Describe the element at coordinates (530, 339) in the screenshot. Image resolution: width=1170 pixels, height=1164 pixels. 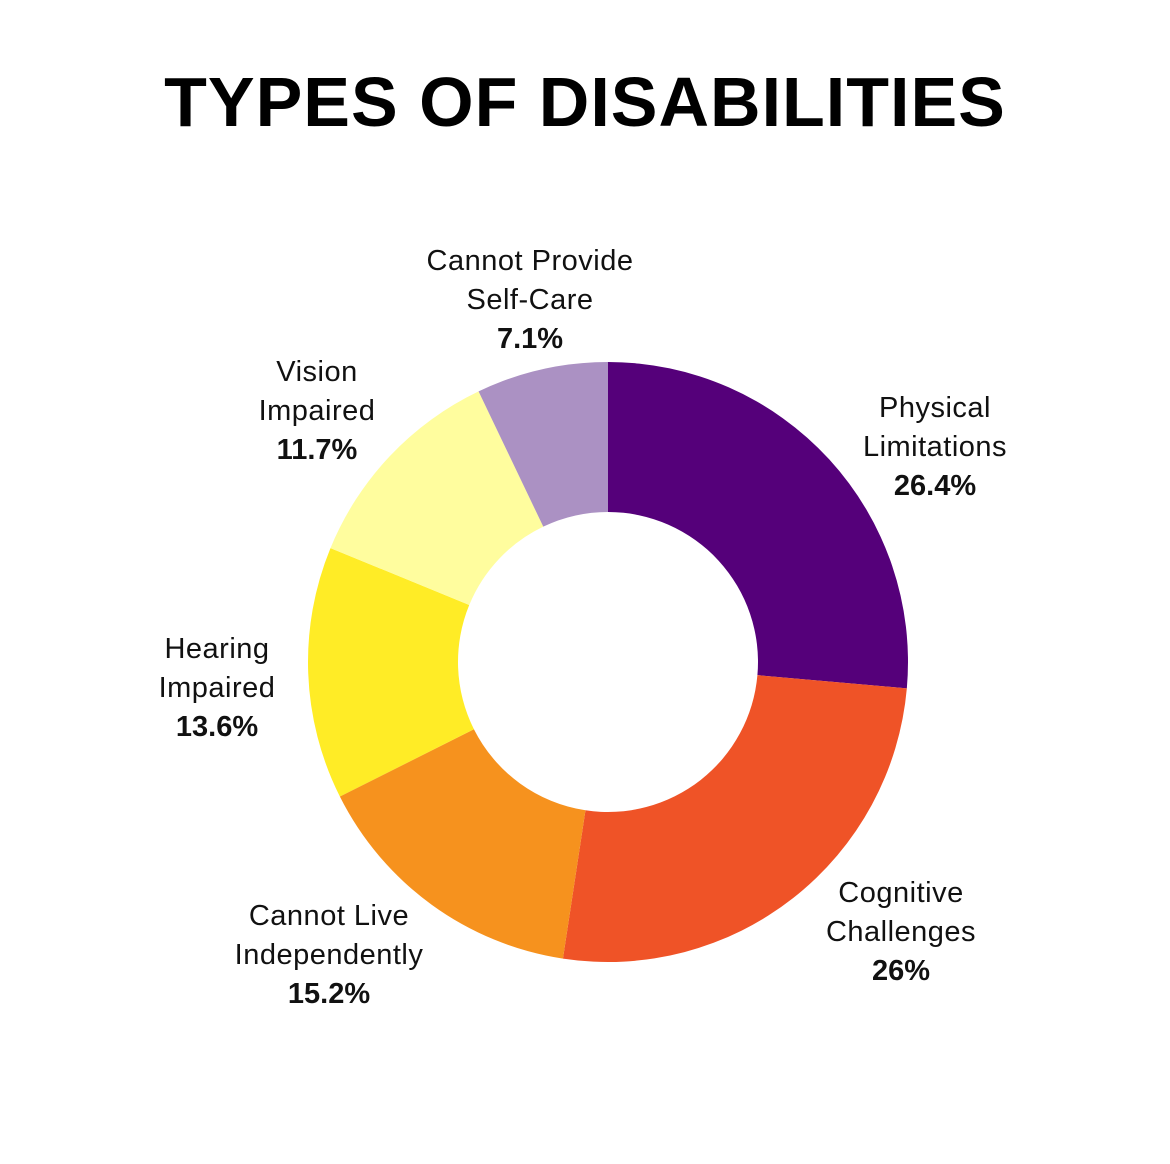
I see `slice-value-label: 7.1%` at that location.